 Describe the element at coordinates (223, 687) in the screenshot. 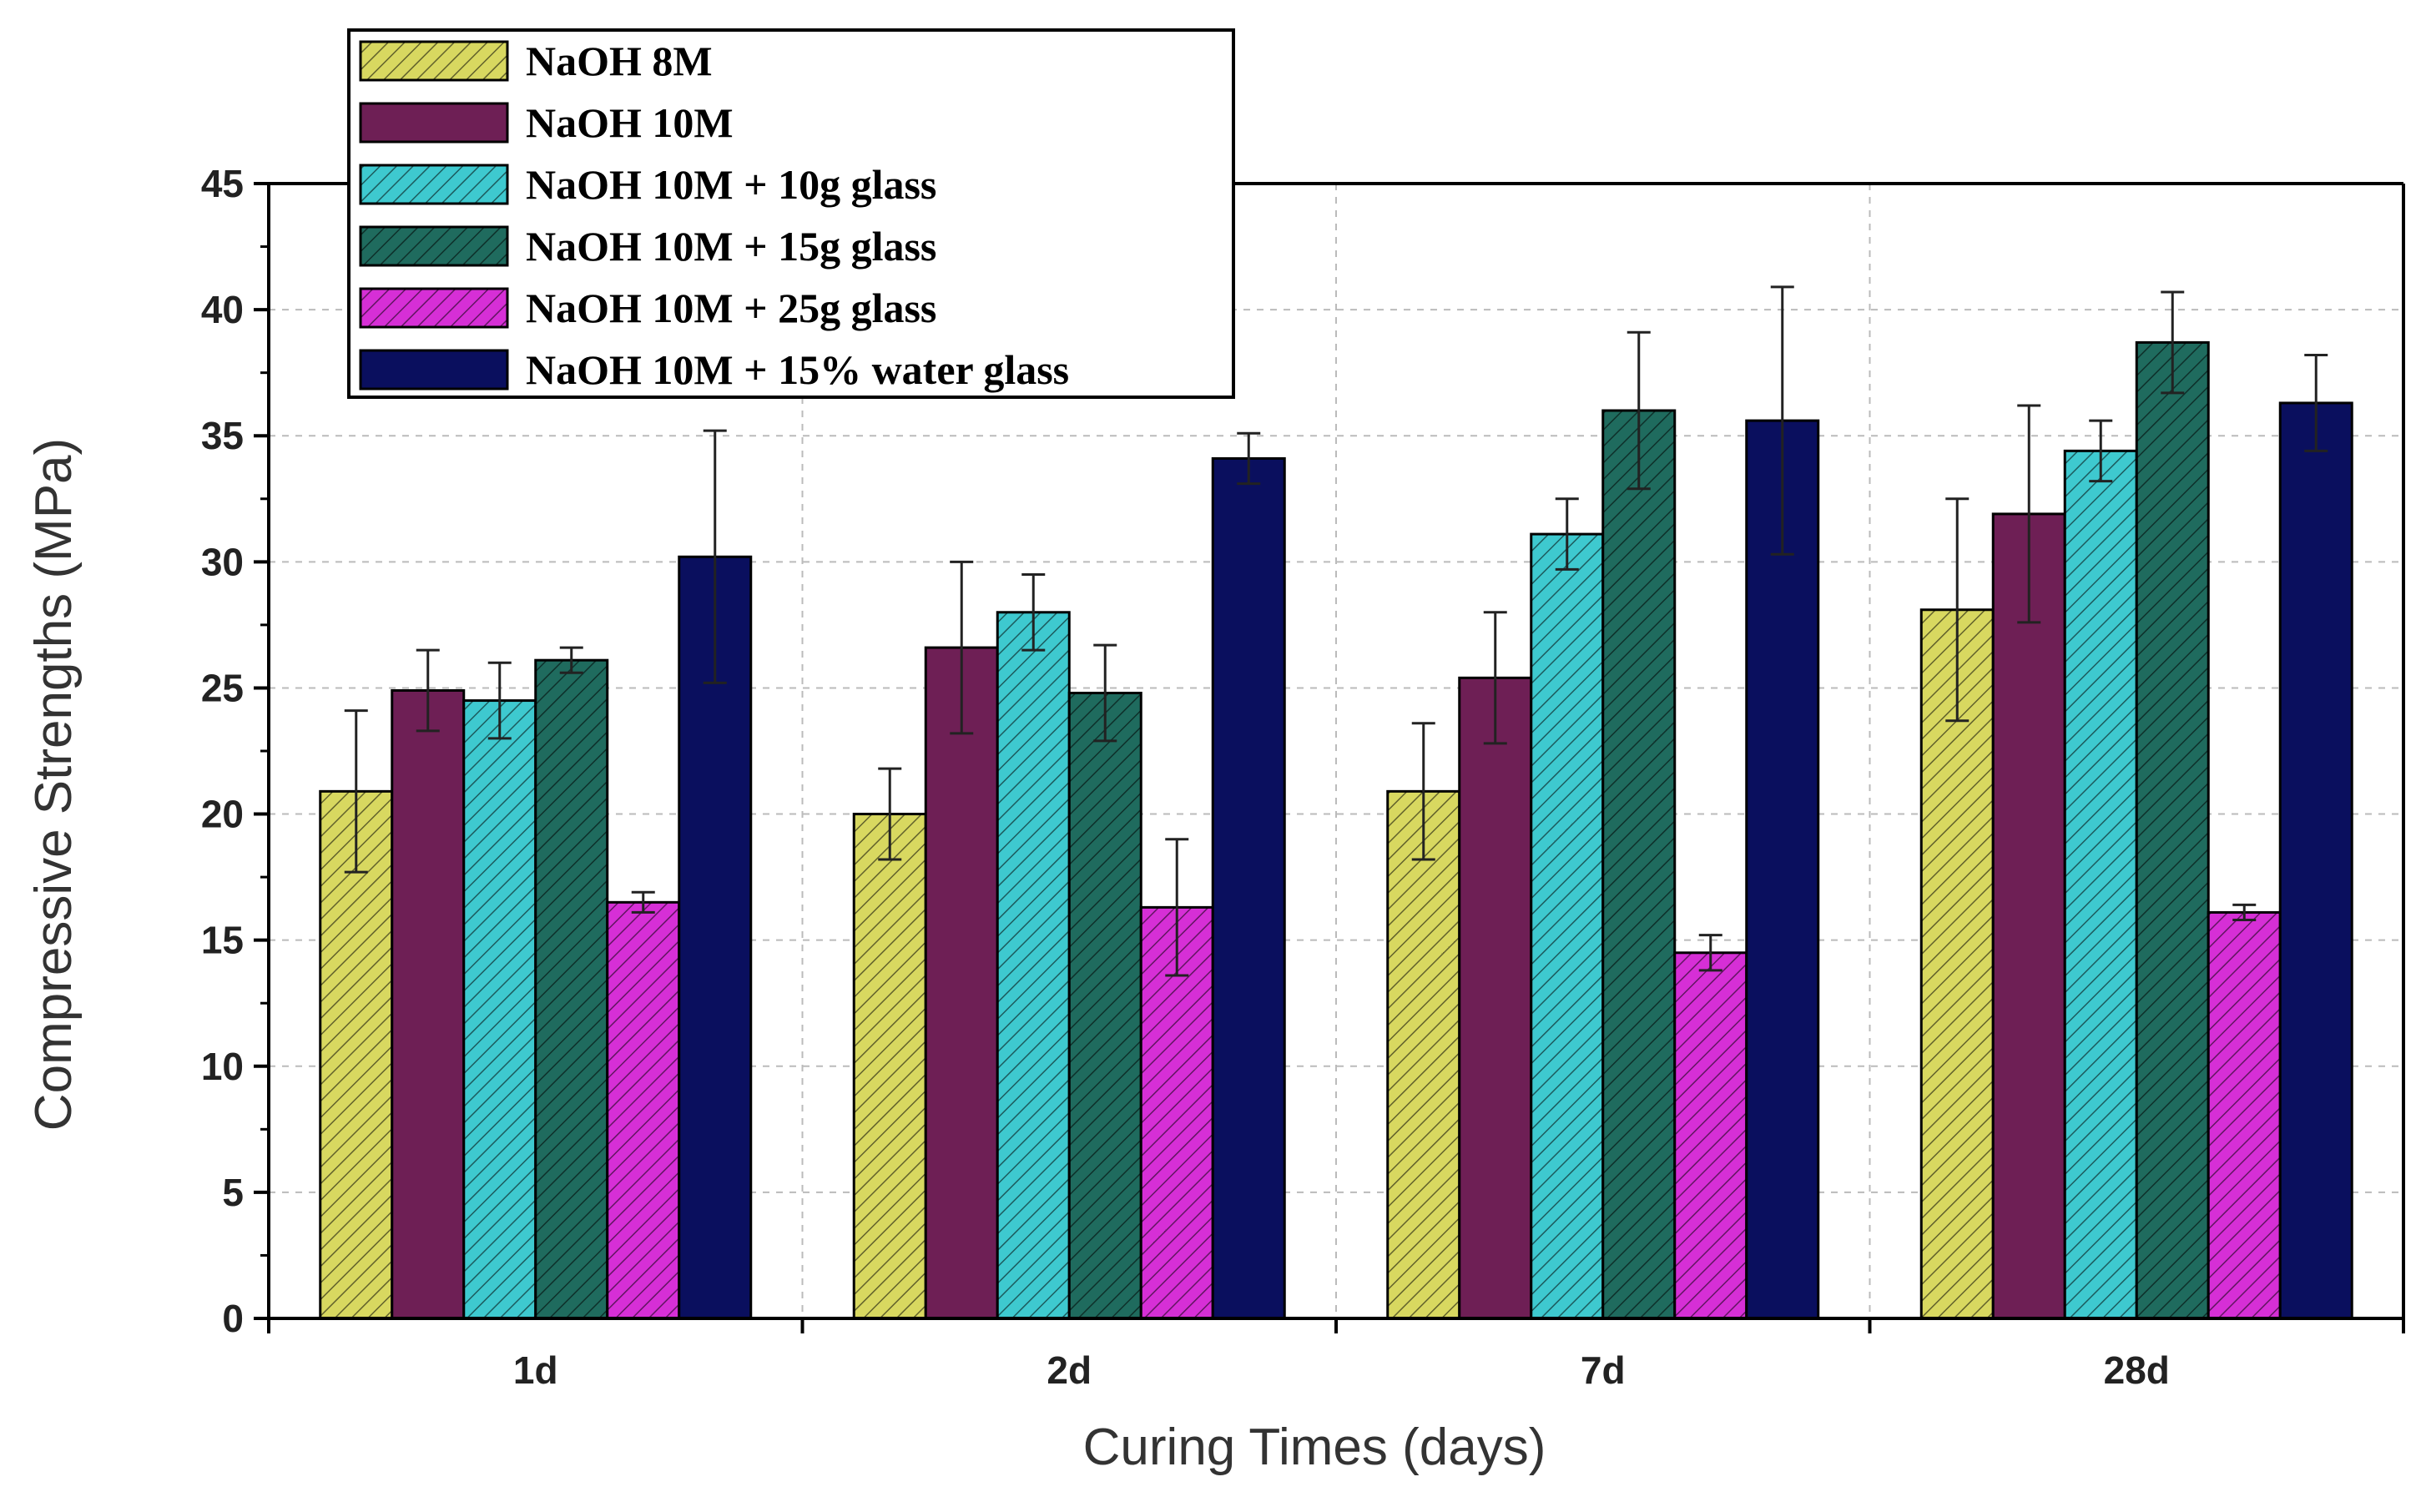

I see `y-tick-label-5: 25` at that location.